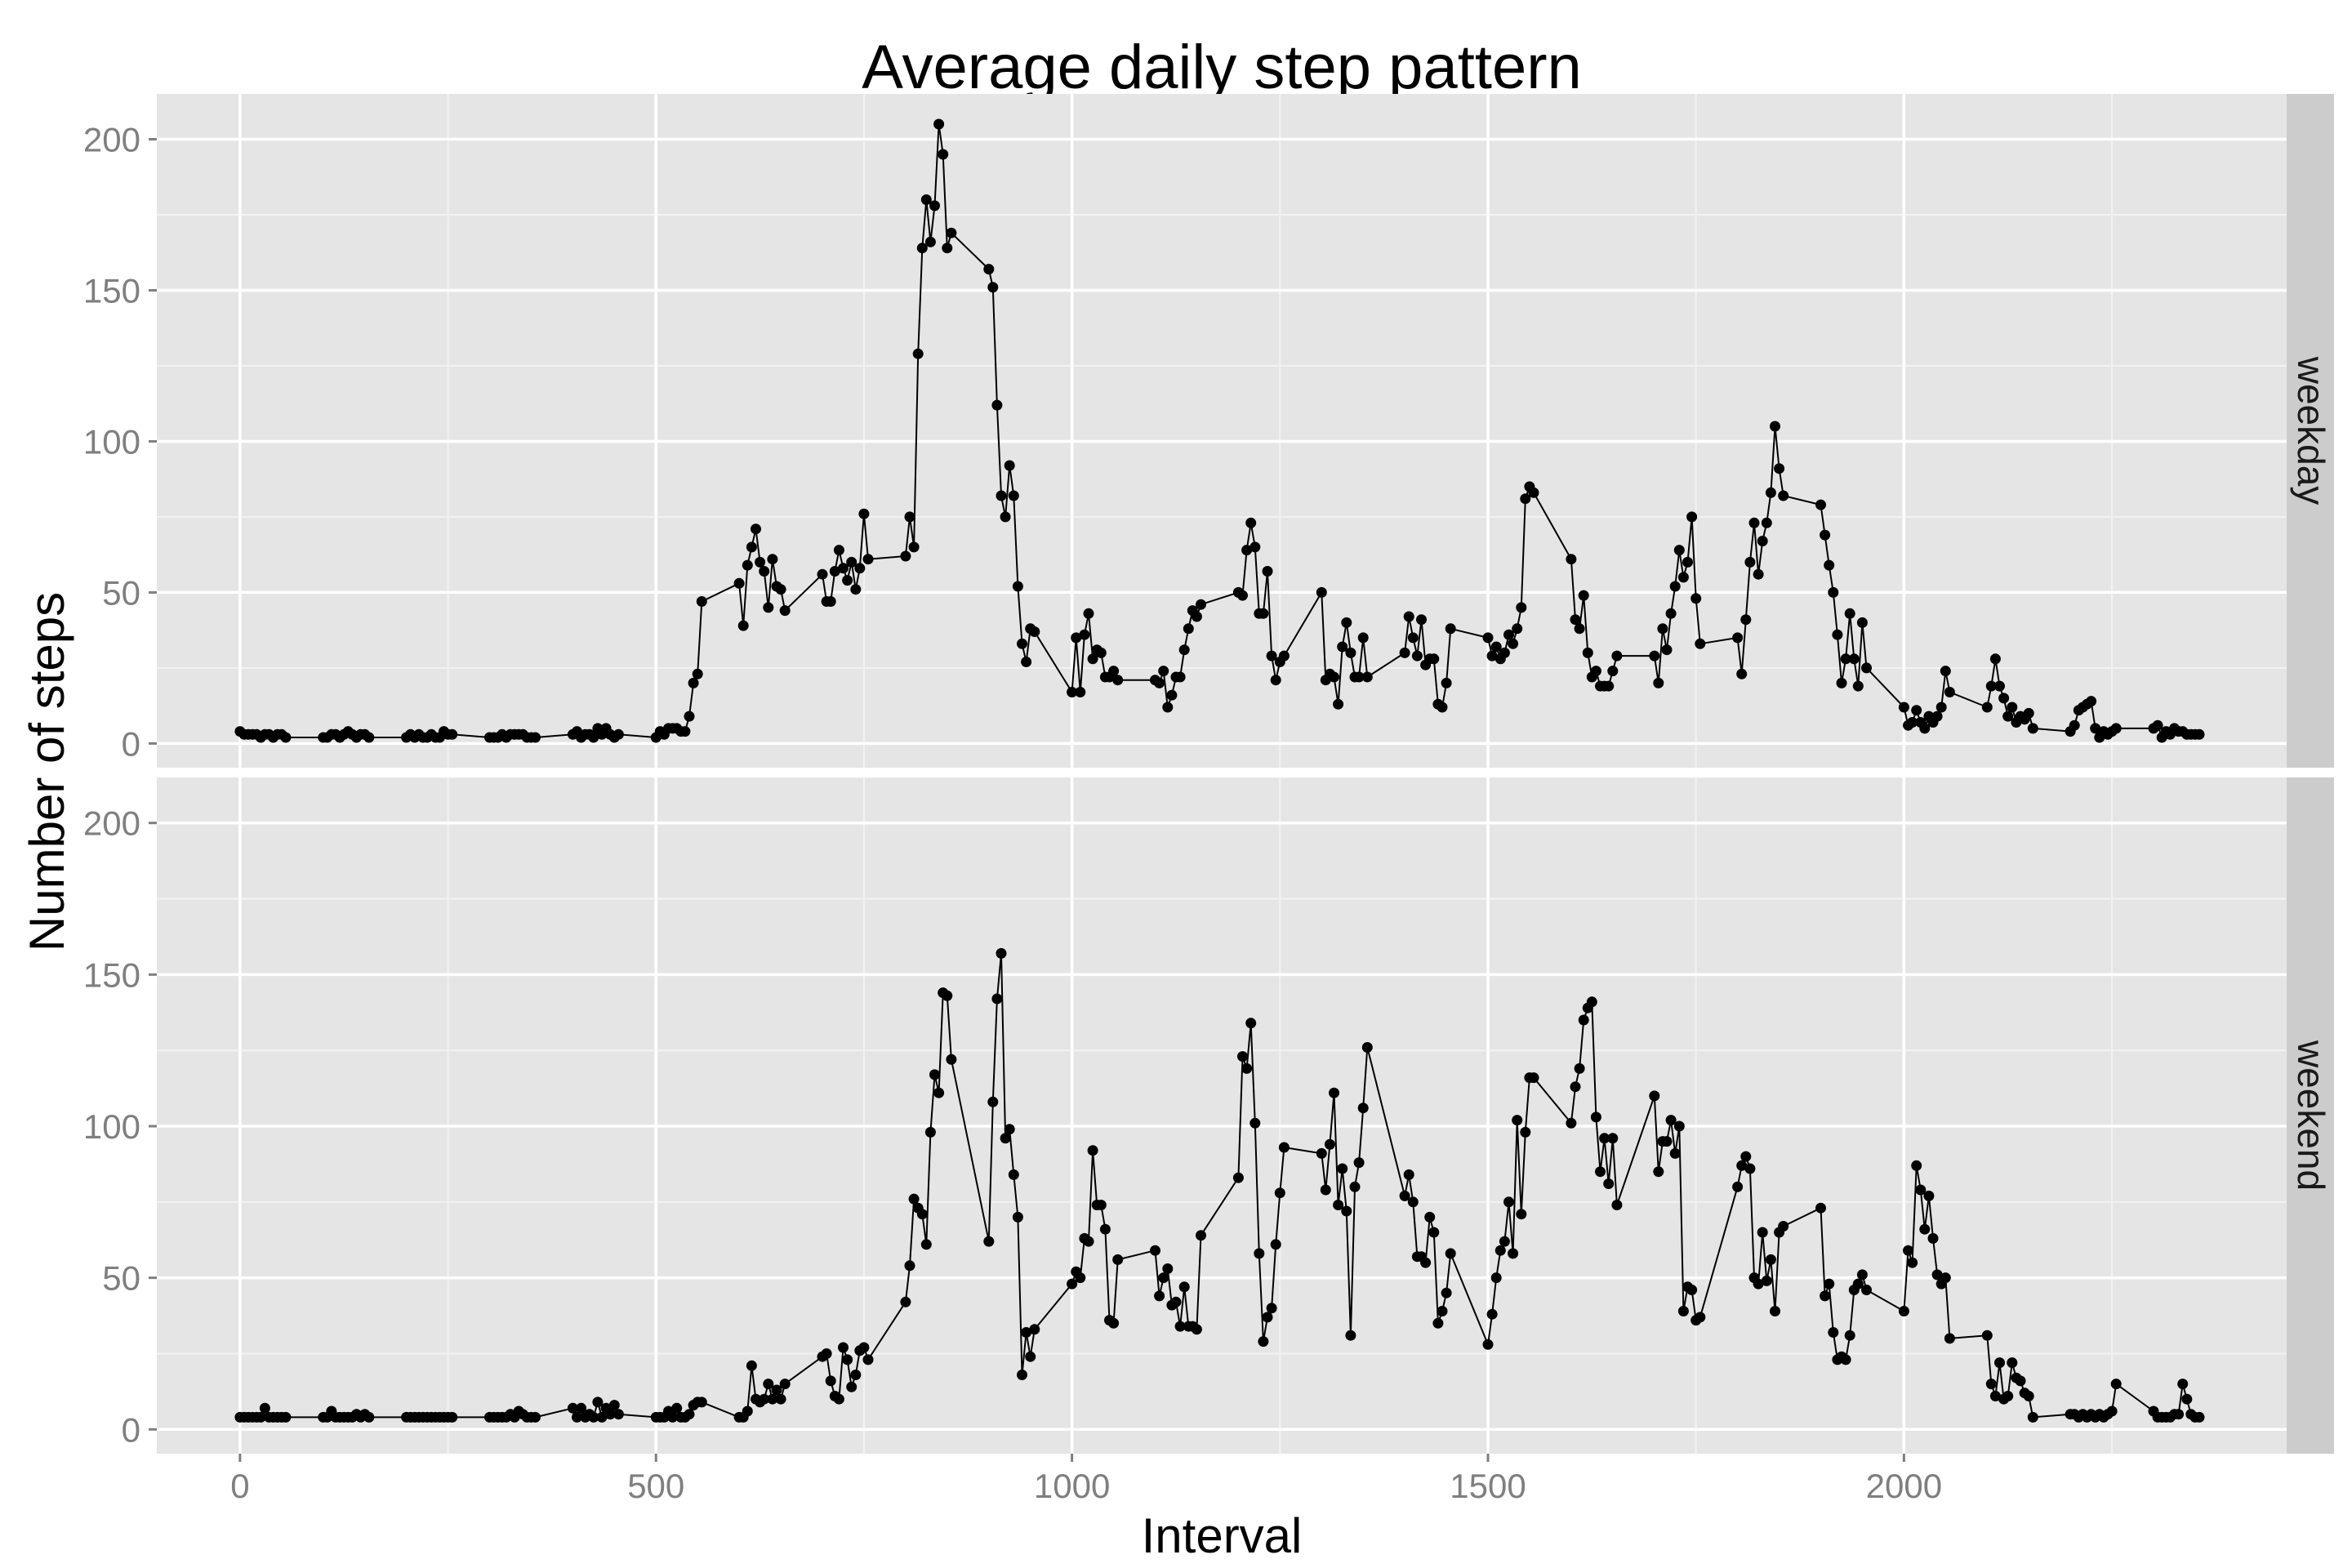  Describe the element at coordinates (1222, 1535) in the screenshot. I see `x-axis-title: Interval` at that location.